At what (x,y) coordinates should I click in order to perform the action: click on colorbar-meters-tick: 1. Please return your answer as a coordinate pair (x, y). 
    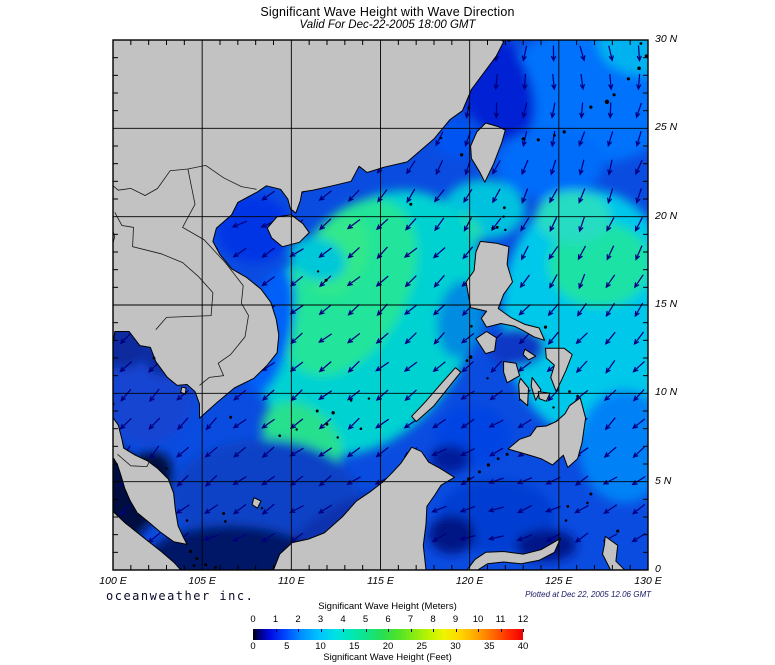
    Looking at the image, I should click on (275, 619).